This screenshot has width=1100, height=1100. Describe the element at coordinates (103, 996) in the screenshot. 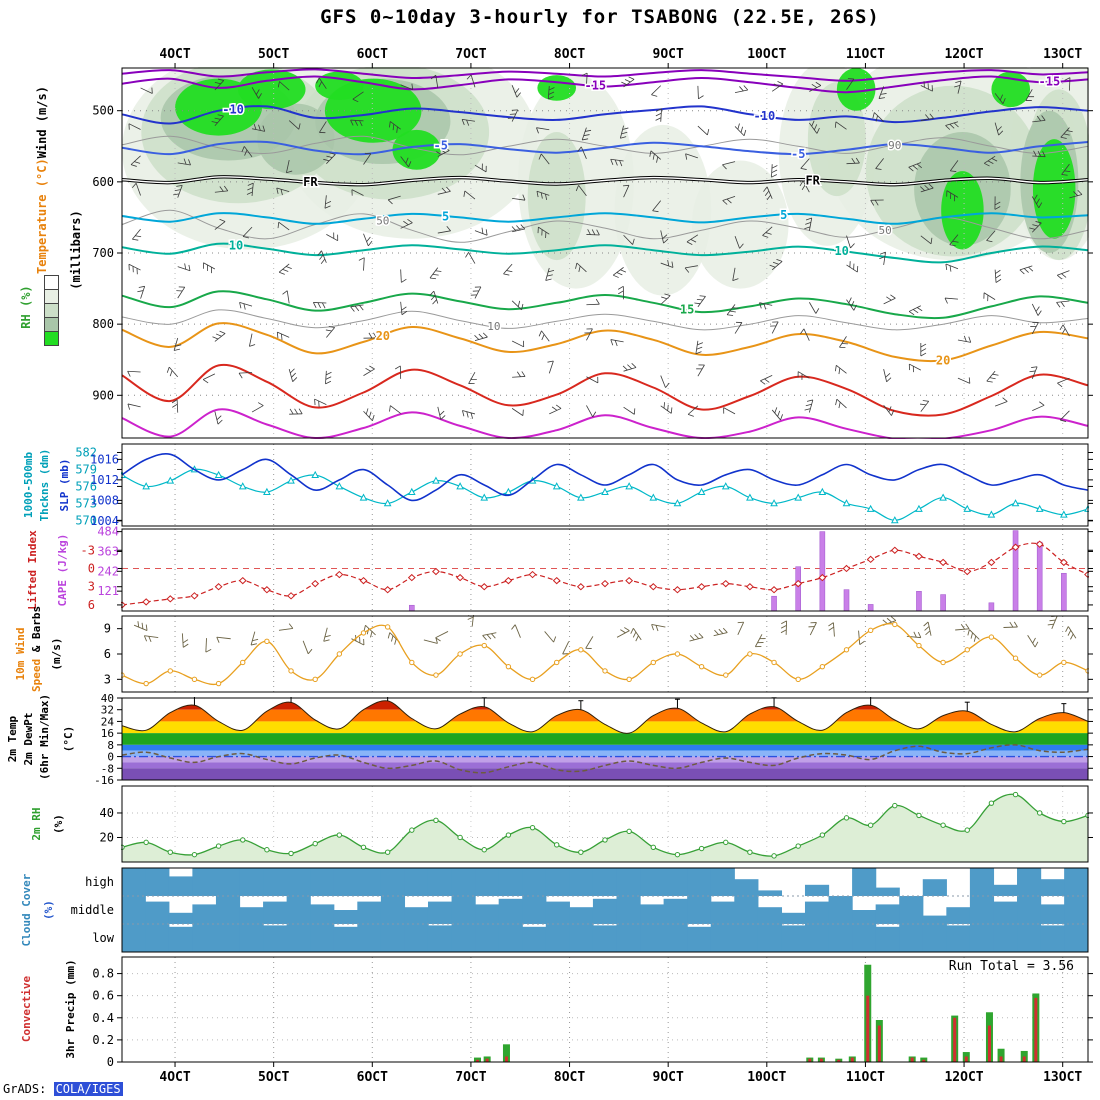

I see `y-tick-label: 0.6` at that location.